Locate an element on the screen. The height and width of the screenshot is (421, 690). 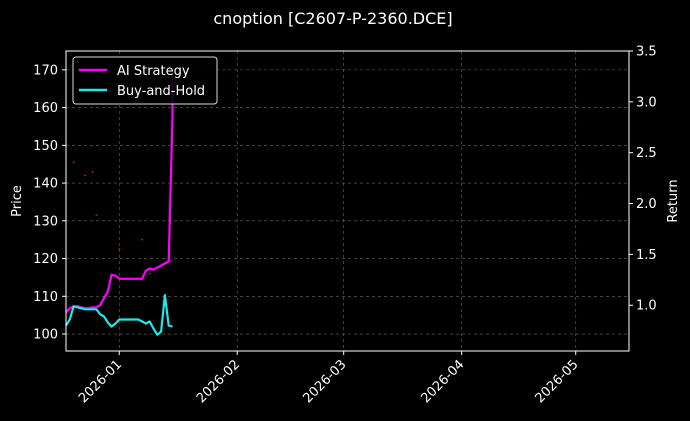
y-tick-label-left: 130 is located at coordinates (45, 221).